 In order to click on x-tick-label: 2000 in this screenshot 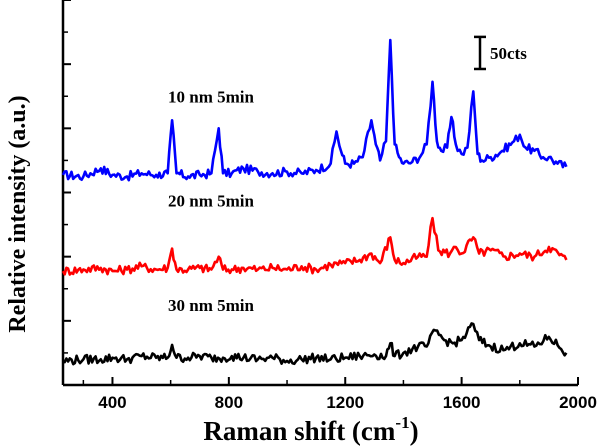, I will do `click(578, 402)`.